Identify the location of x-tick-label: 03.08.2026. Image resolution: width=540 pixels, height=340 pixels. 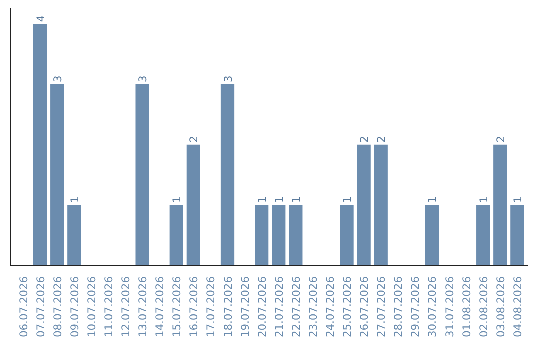
(501, 307).